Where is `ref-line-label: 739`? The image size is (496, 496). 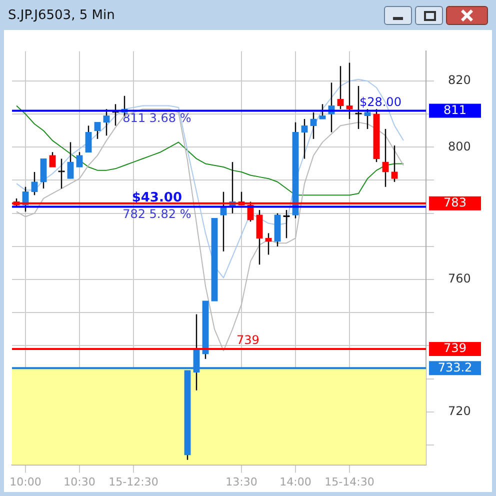 ref-line-label: 739 is located at coordinates (455, 348).